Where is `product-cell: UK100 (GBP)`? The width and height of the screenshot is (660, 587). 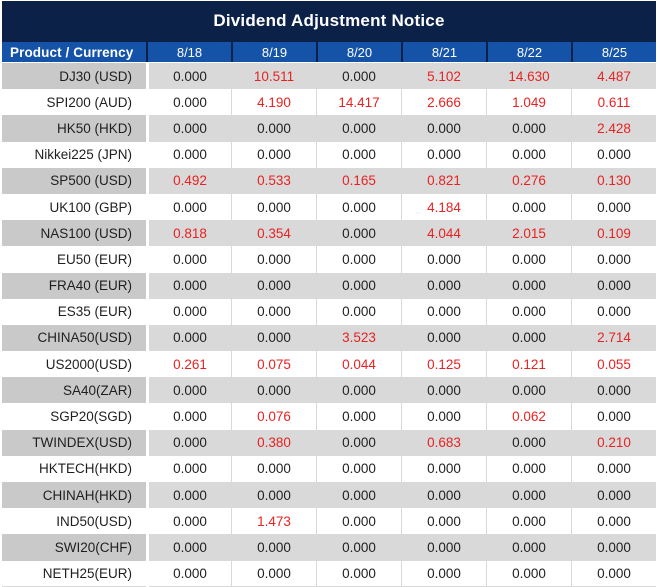 product-cell: UK100 (GBP) is located at coordinates (90, 207).